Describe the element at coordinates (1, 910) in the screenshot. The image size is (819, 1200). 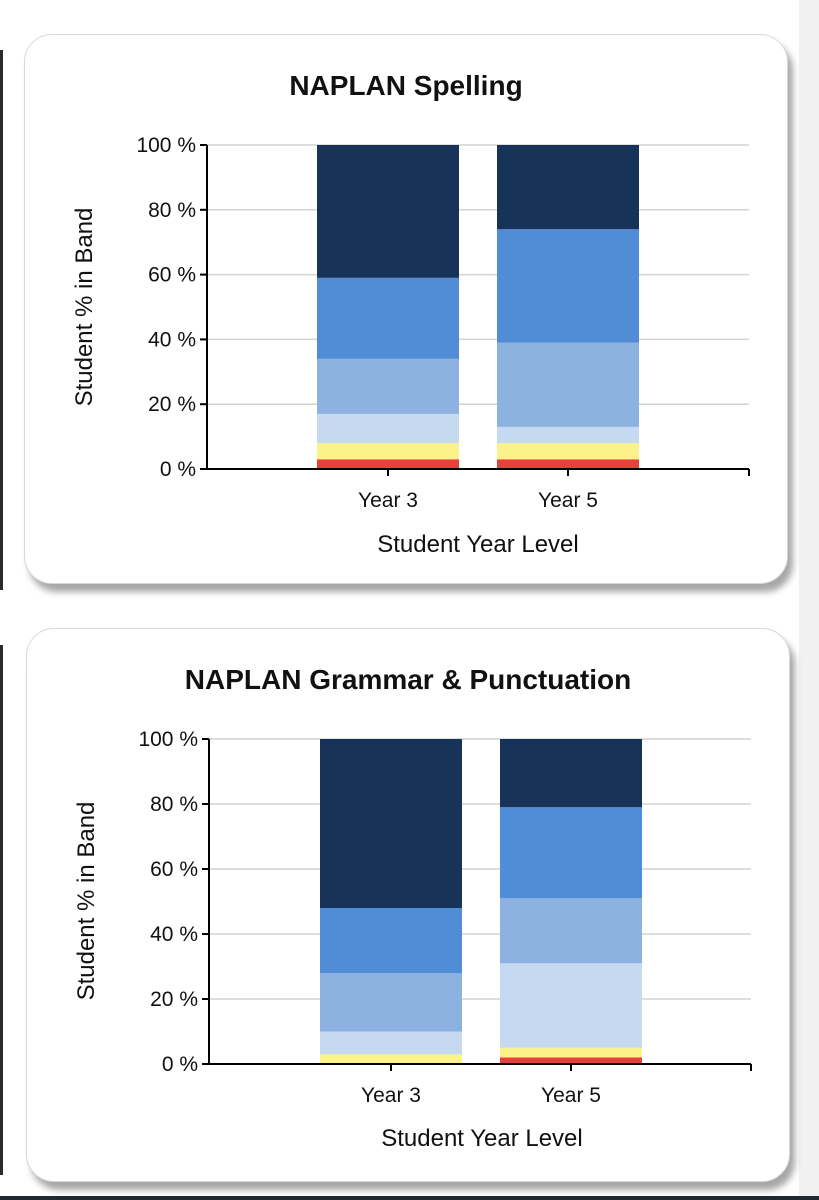
I see `left-edge-border-bottom` at that location.